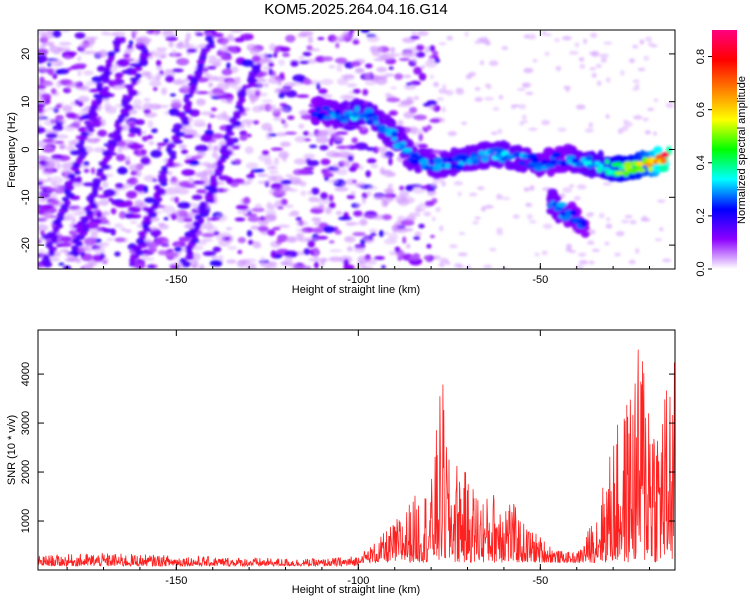  Describe the element at coordinates (26, 374) in the screenshot. I see `y-tick-label: 4000` at that location.